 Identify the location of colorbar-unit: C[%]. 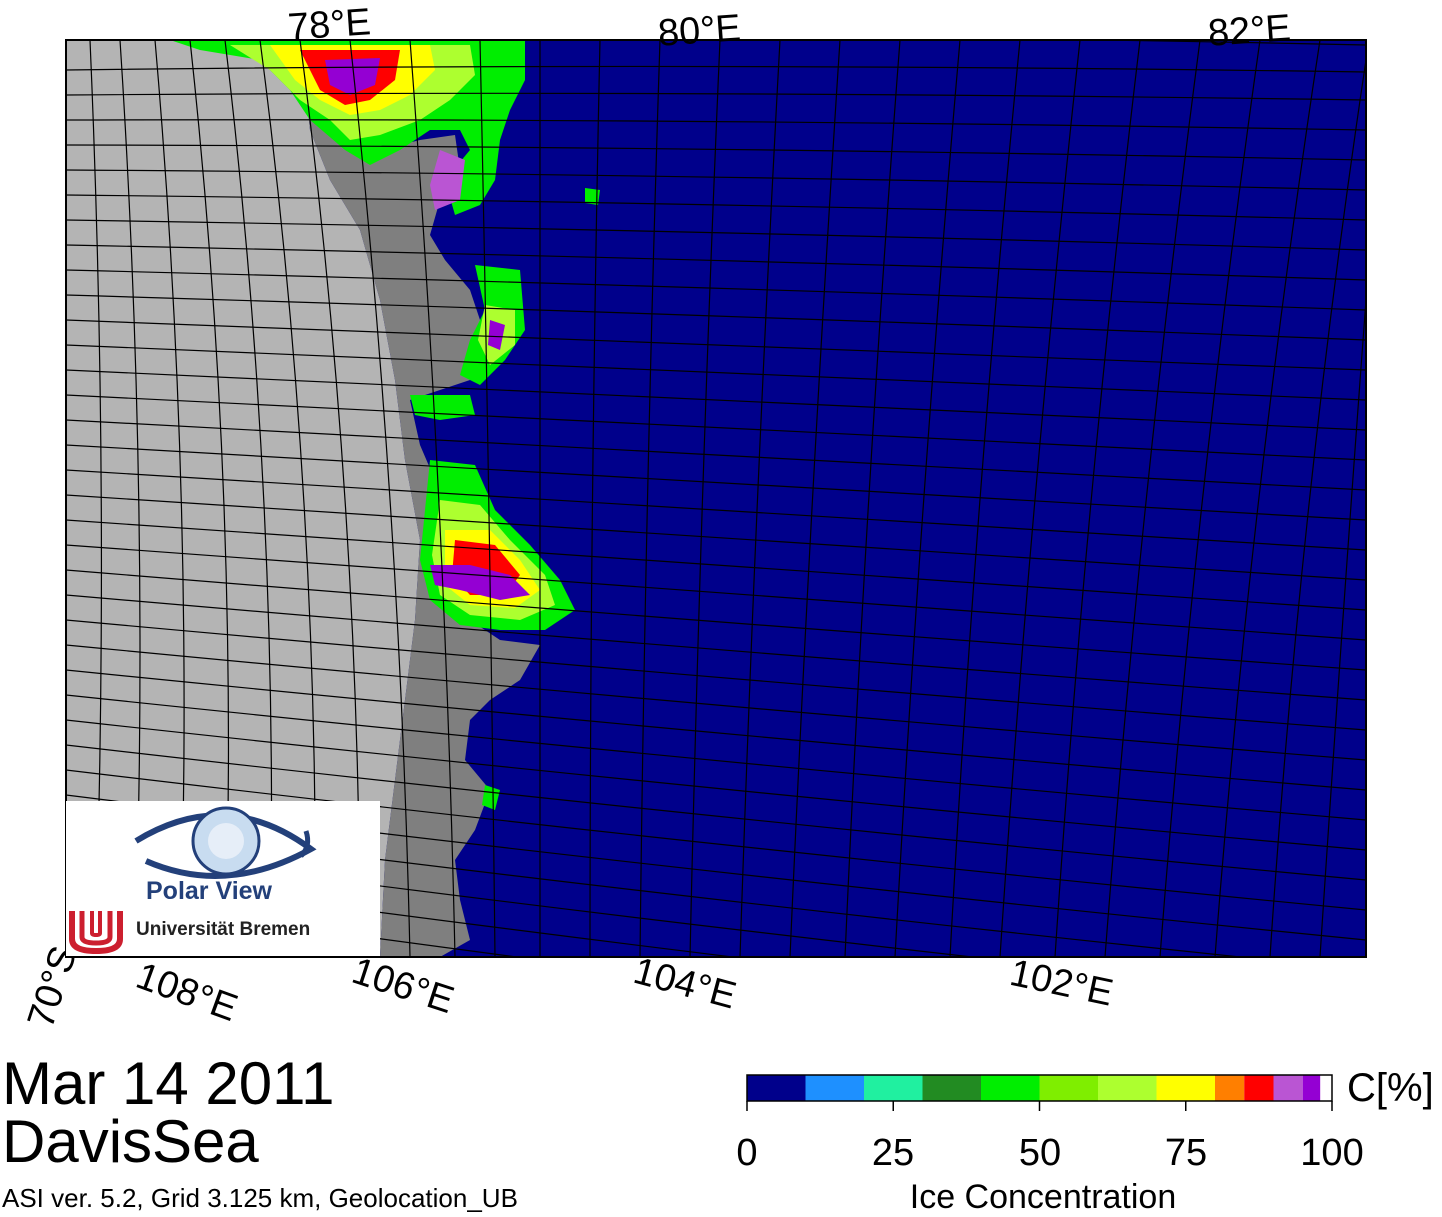
(1390, 1088).